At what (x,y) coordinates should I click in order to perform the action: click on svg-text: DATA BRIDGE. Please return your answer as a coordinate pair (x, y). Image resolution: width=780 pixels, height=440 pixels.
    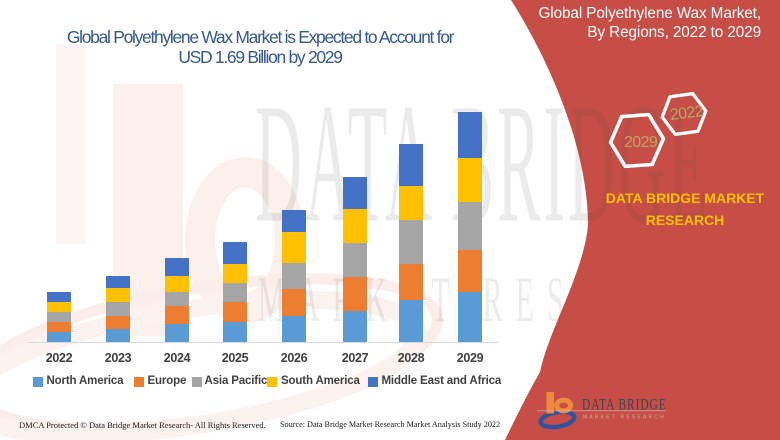
    Looking at the image, I should click on (624, 405).